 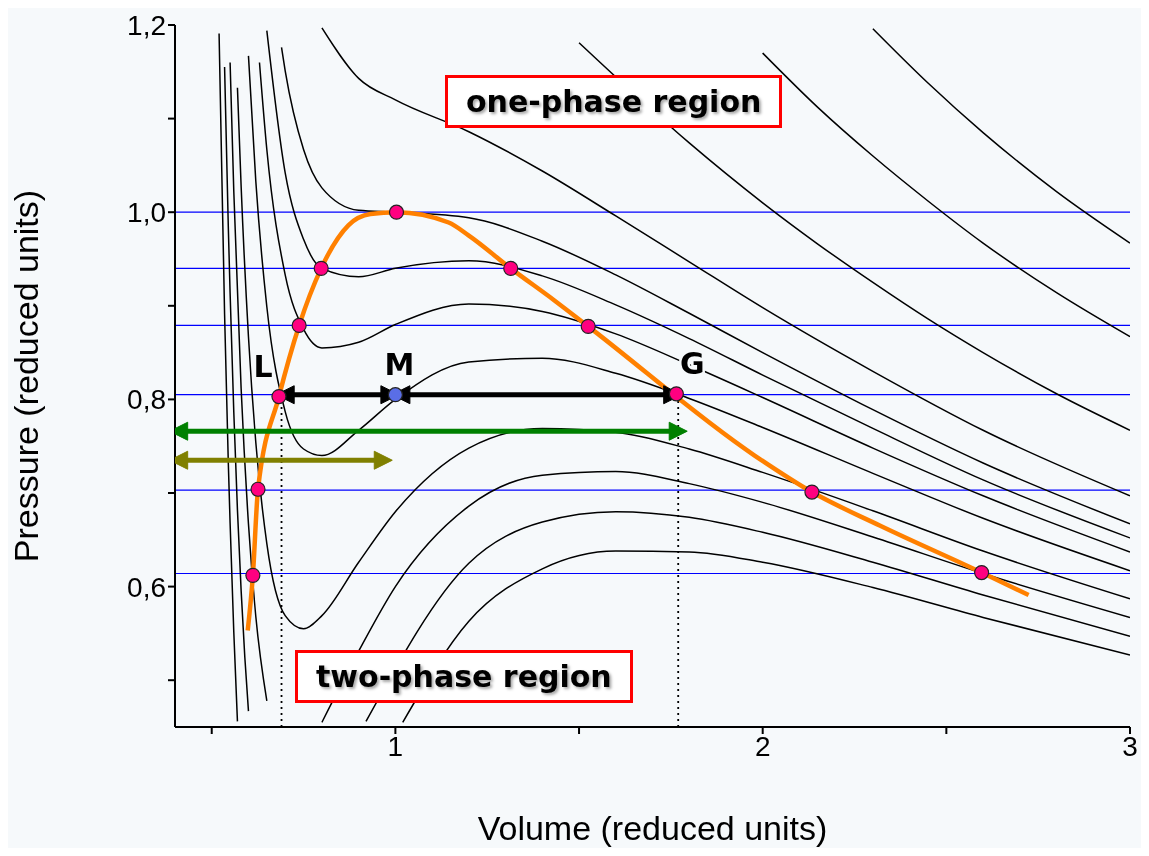 What do you see at coordinates (464, 676) in the screenshot?
I see `annotation: two-phase region` at bounding box center [464, 676].